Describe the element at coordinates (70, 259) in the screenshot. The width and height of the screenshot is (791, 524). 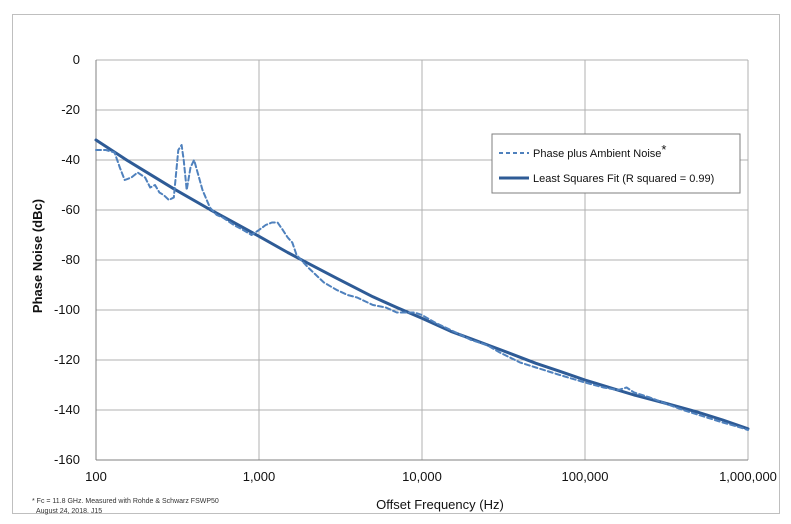
I see `y-tick-label: -80` at that location.